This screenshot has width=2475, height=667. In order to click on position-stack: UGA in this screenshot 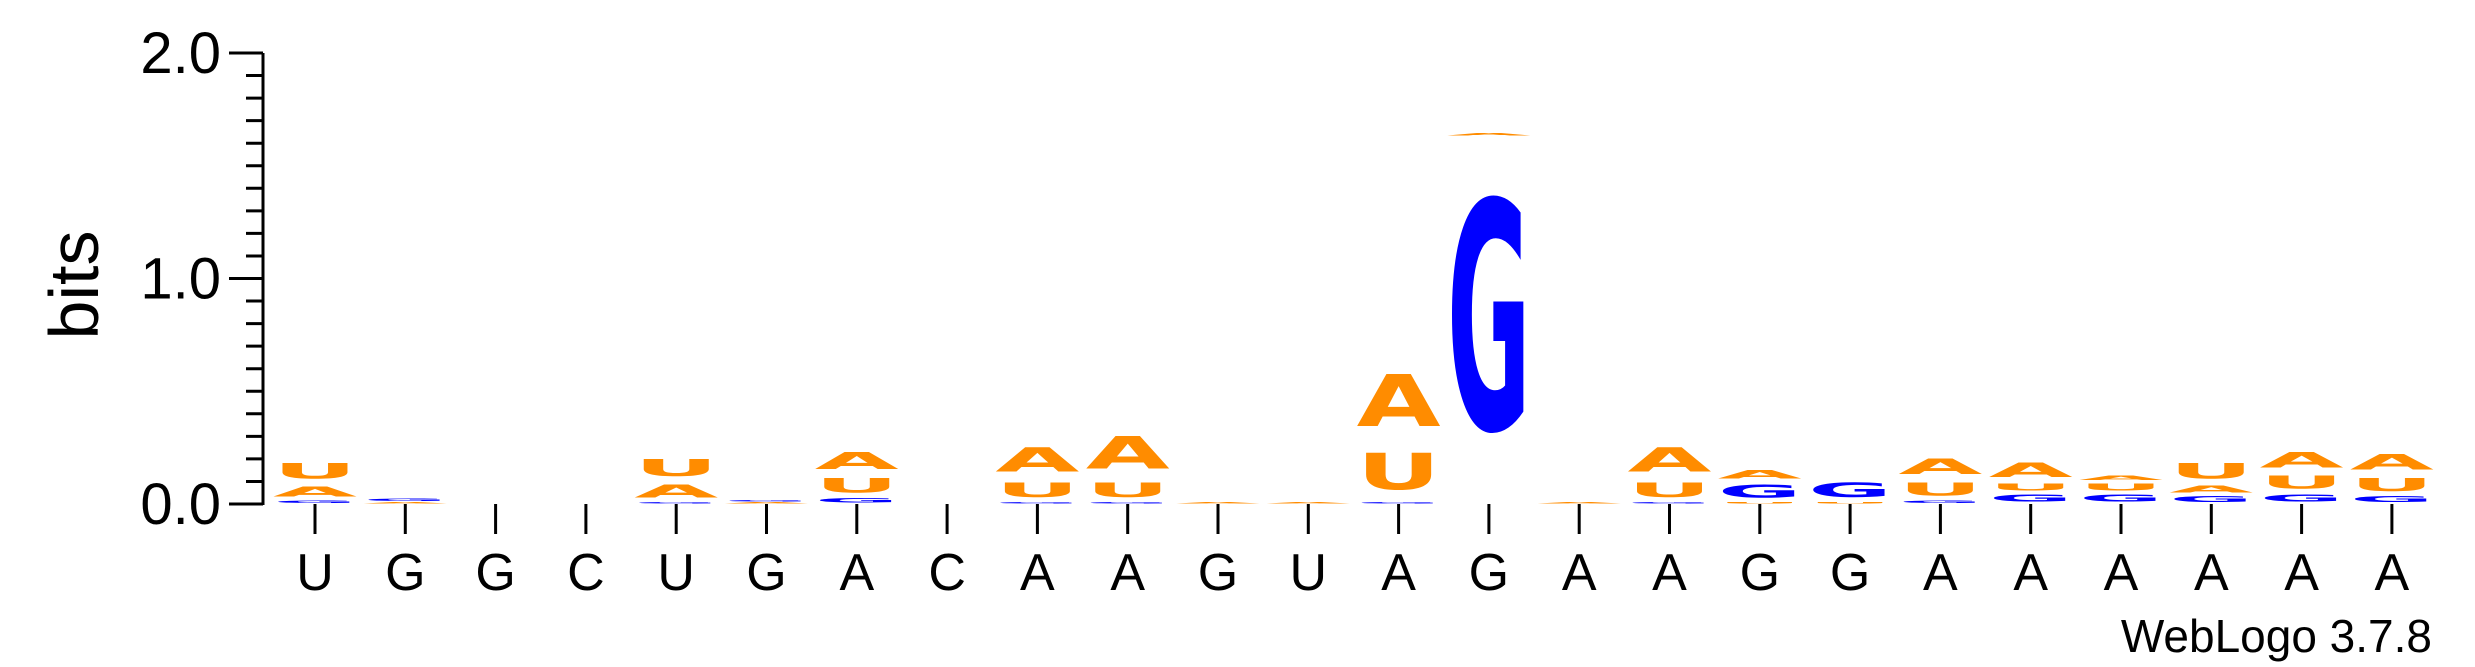, I will do `click(1760, 486)`.